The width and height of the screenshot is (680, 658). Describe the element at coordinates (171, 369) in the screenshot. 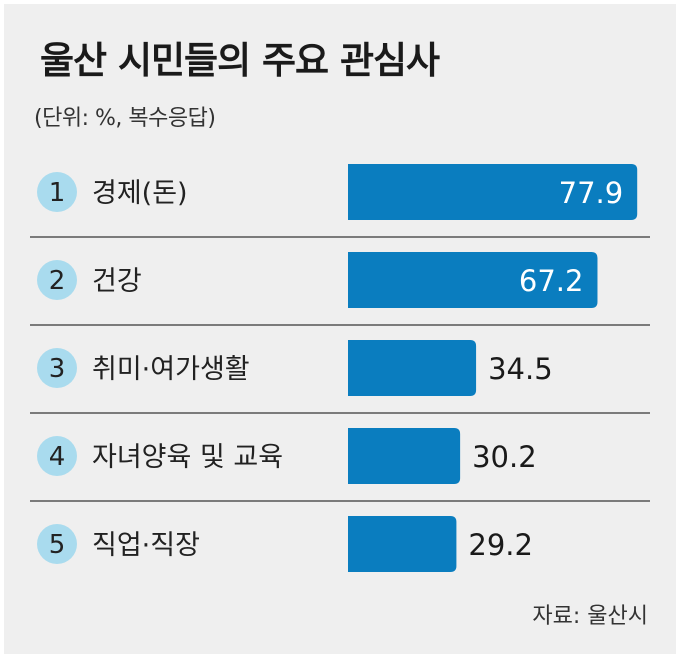

I see `category-label: 취미·여가생활` at that location.